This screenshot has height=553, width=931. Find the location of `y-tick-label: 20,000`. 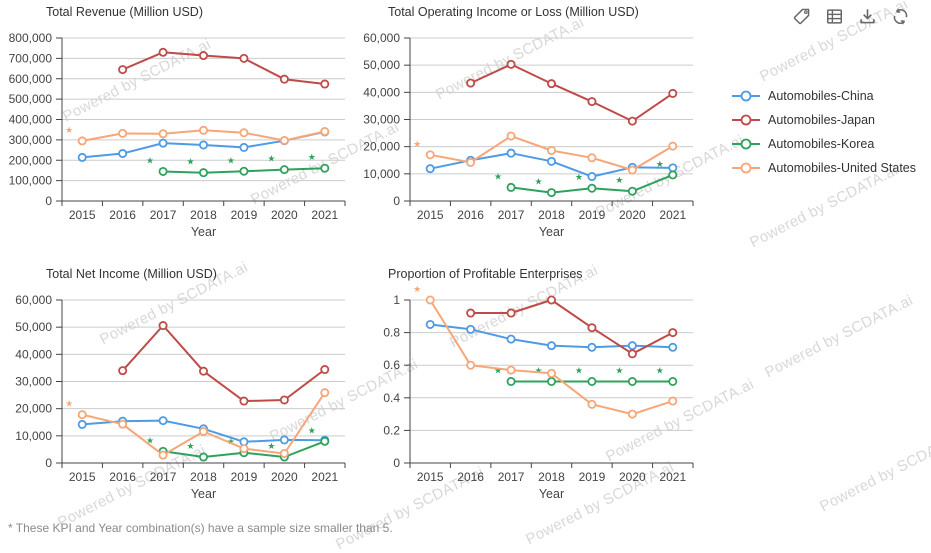

y-tick-label: 20,000 is located at coordinates (33, 409).